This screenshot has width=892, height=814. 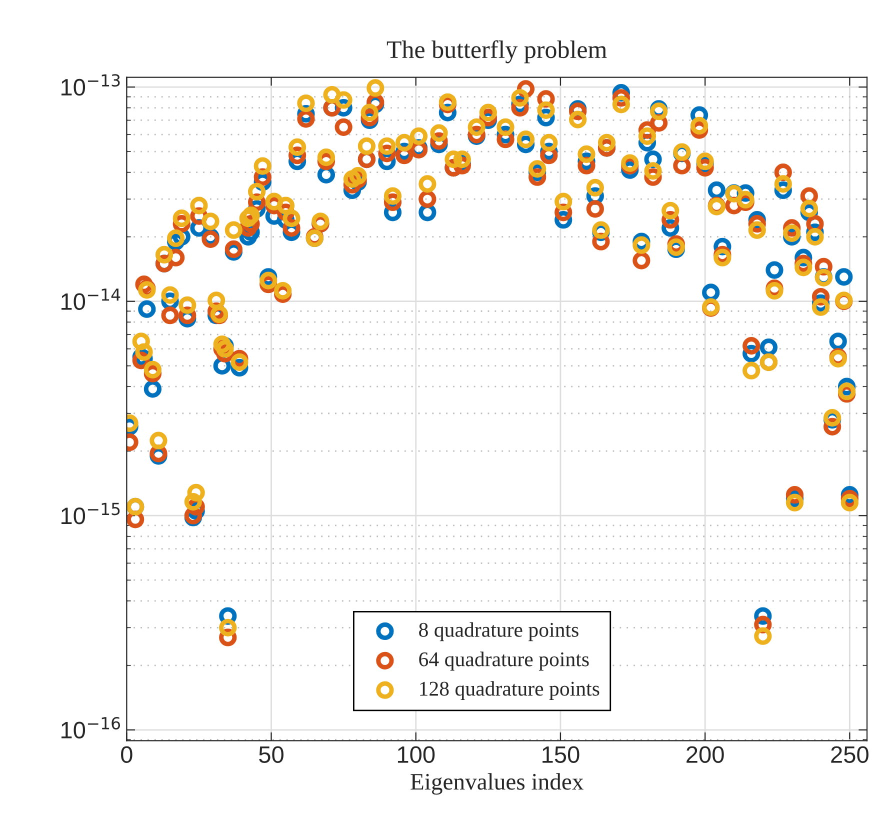 What do you see at coordinates (91, 85) in the screenshot?
I see `y-tick-label: 10$^{−13}$` at bounding box center [91, 85].